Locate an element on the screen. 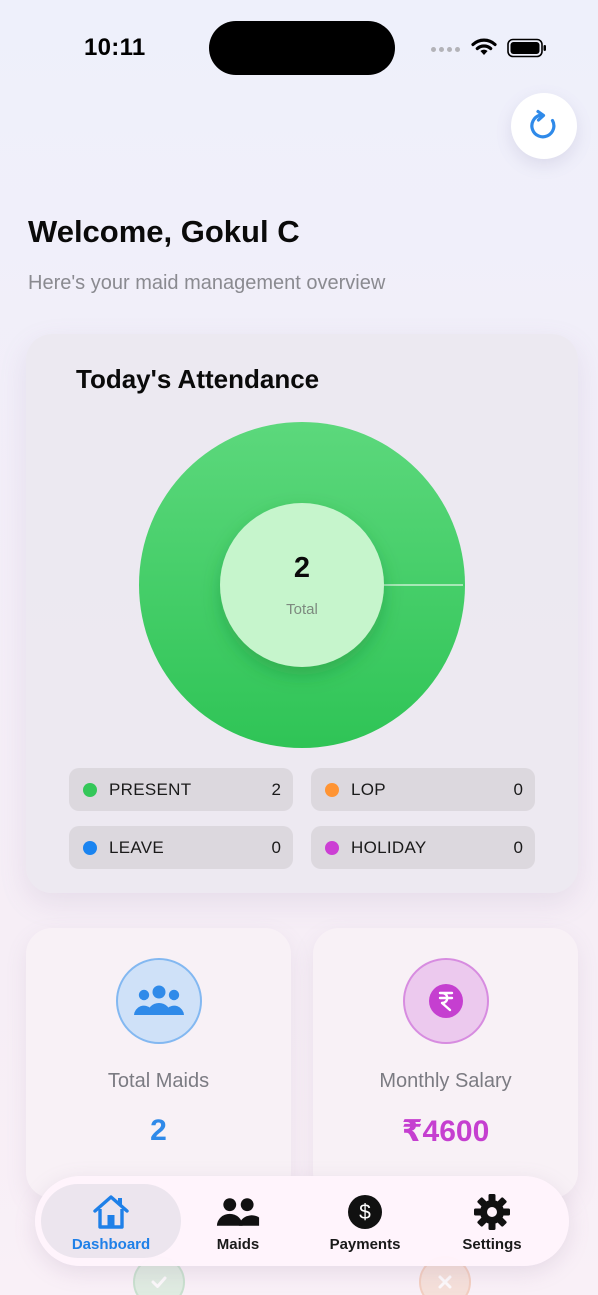 Image resolution: width=598 pixels, height=1295 pixels. group-icon is located at coordinates (159, 1000).